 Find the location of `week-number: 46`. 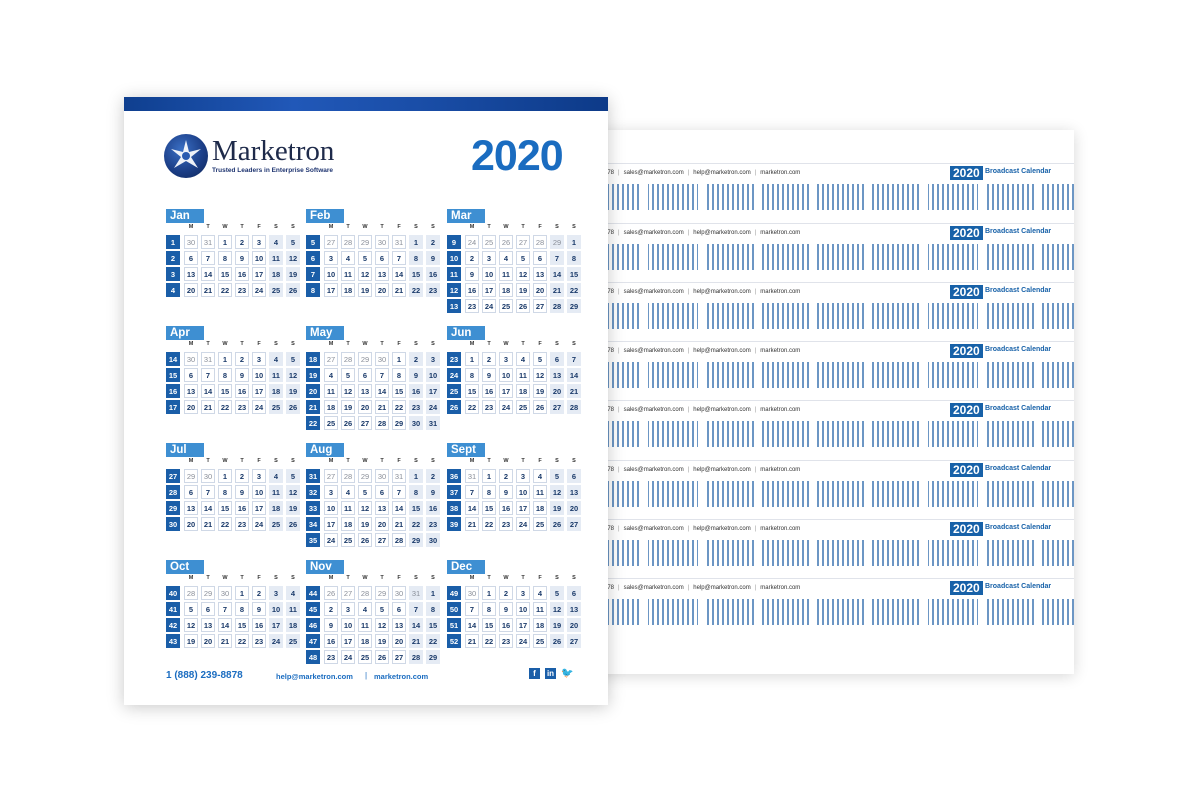

week-number: 46 is located at coordinates (313, 625).